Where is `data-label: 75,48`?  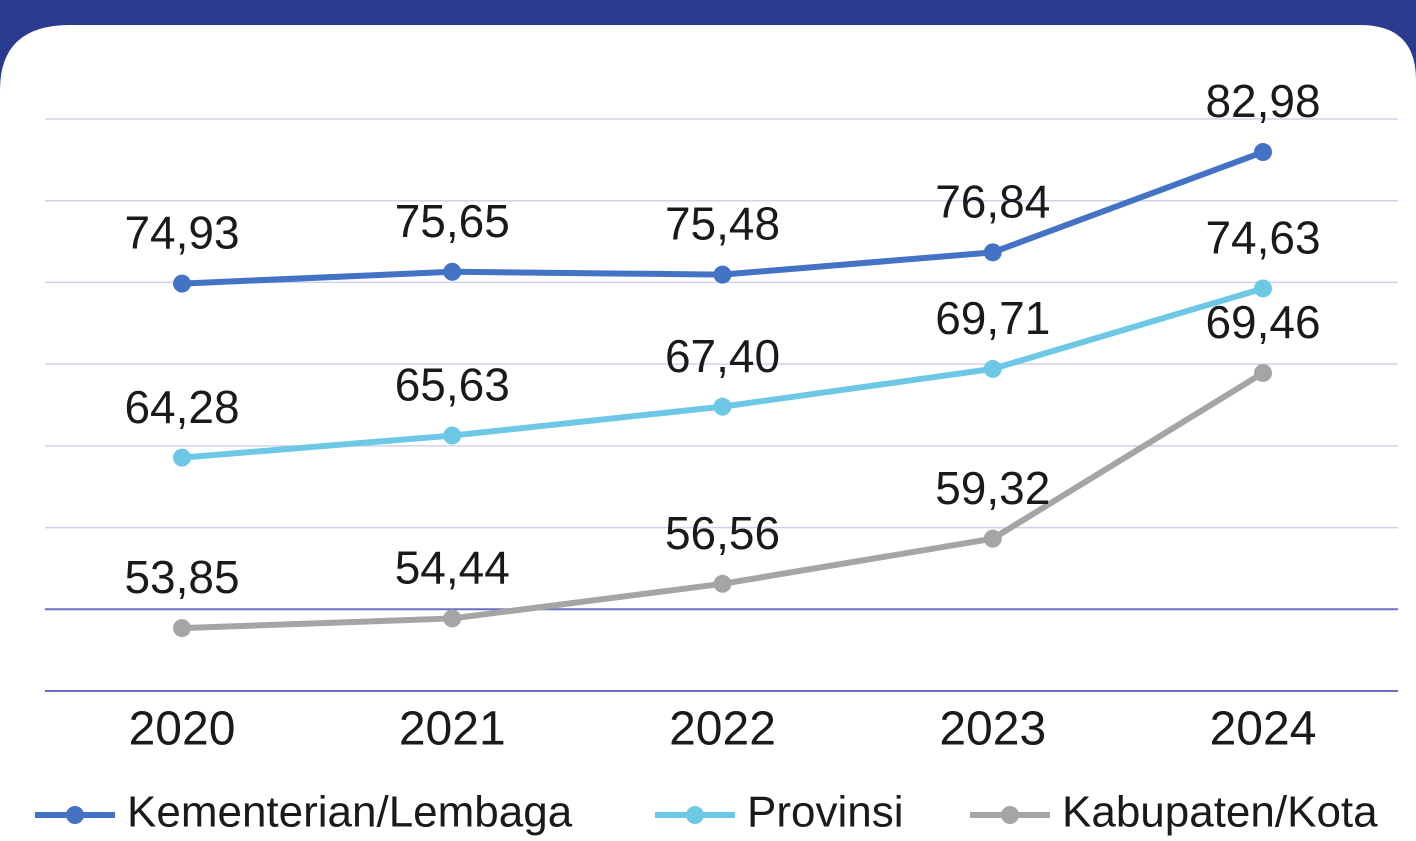
data-label: 75,48 is located at coordinates (722, 224).